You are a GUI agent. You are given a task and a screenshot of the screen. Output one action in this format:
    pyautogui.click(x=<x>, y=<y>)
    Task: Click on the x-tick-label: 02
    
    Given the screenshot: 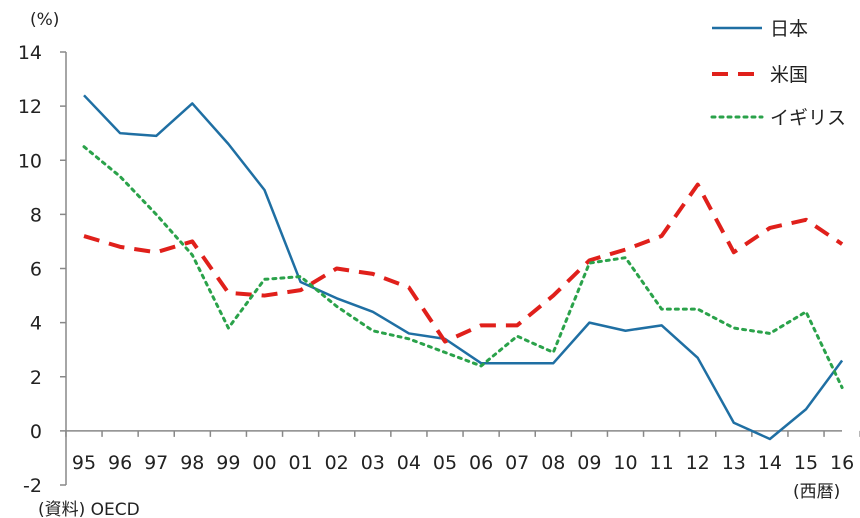 What is the action you would take?
    pyautogui.click(x=337, y=463)
    